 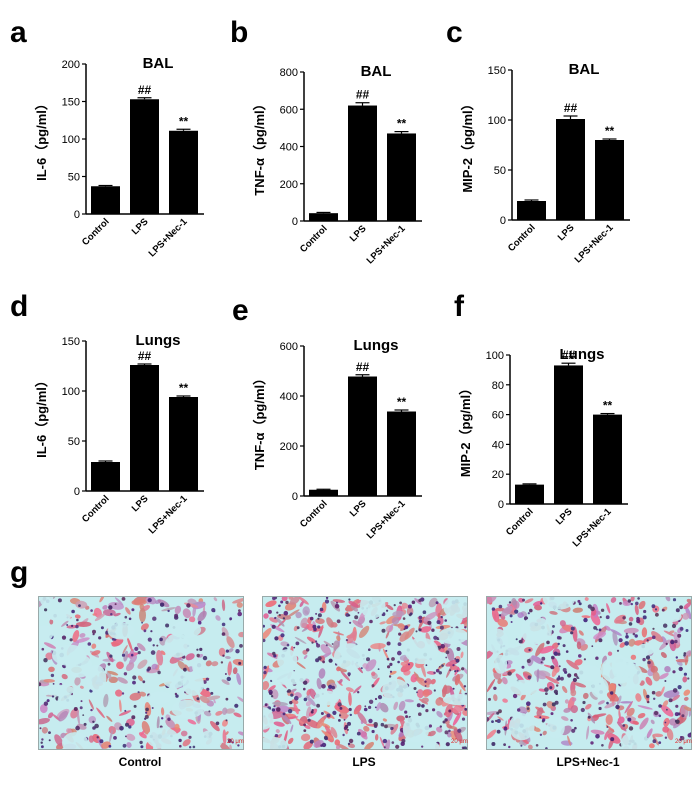 What do you see at coordinates (240, 310) in the screenshot?
I see `panel-label-e: e` at bounding box center [240, 310].